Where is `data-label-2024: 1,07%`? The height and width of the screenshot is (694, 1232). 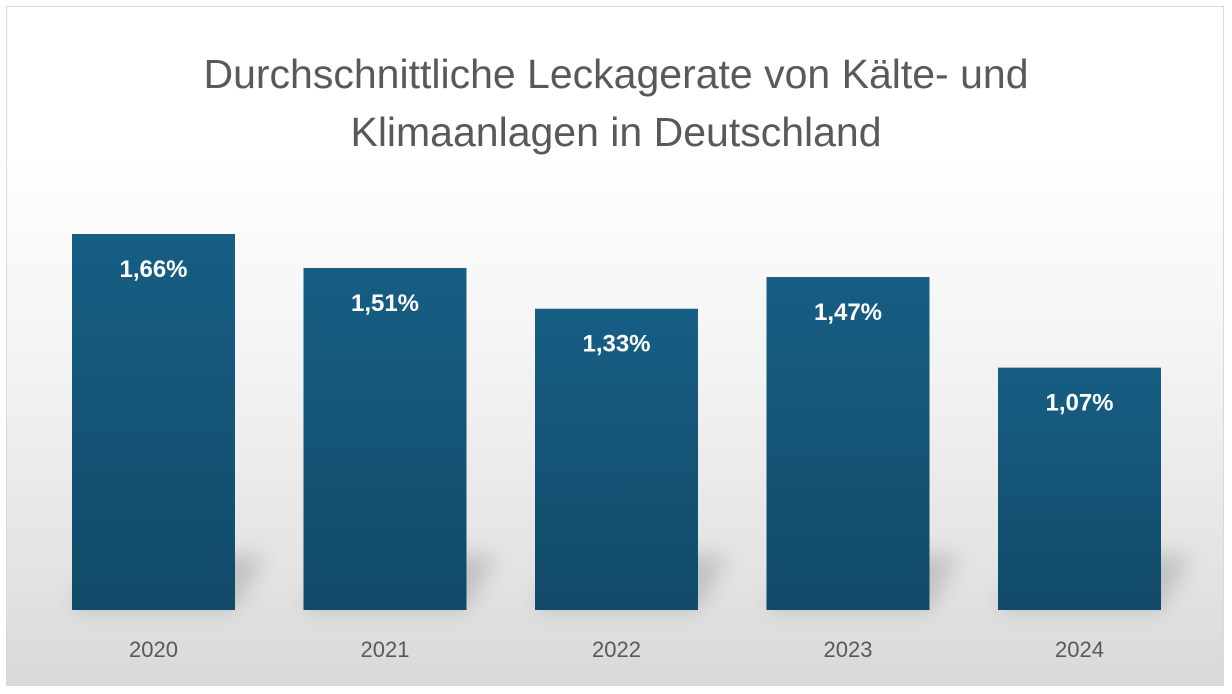
data-label-2024: 1,07% is located at coordinates (1079, 403).